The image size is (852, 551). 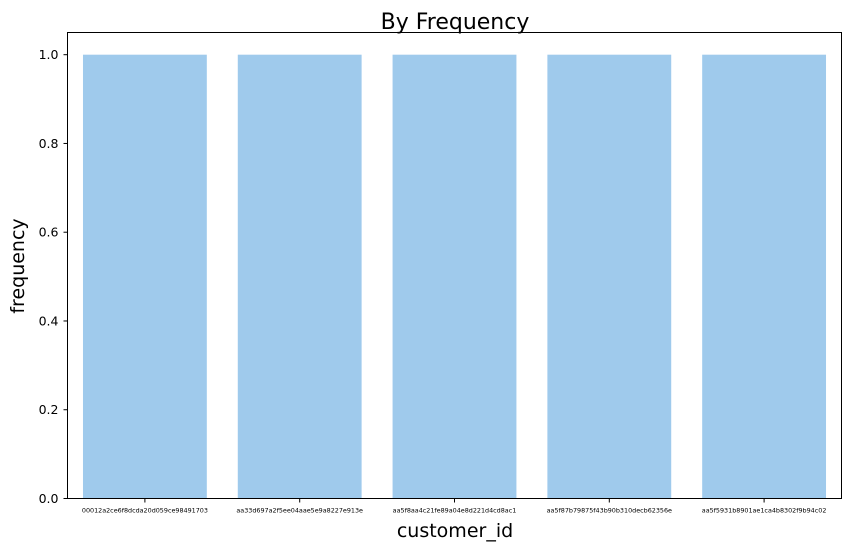 What do you see at coordinates (49, 409) in the screenshot?
I see `y-tick-label: 0.2` at bounding box center [49, 409].